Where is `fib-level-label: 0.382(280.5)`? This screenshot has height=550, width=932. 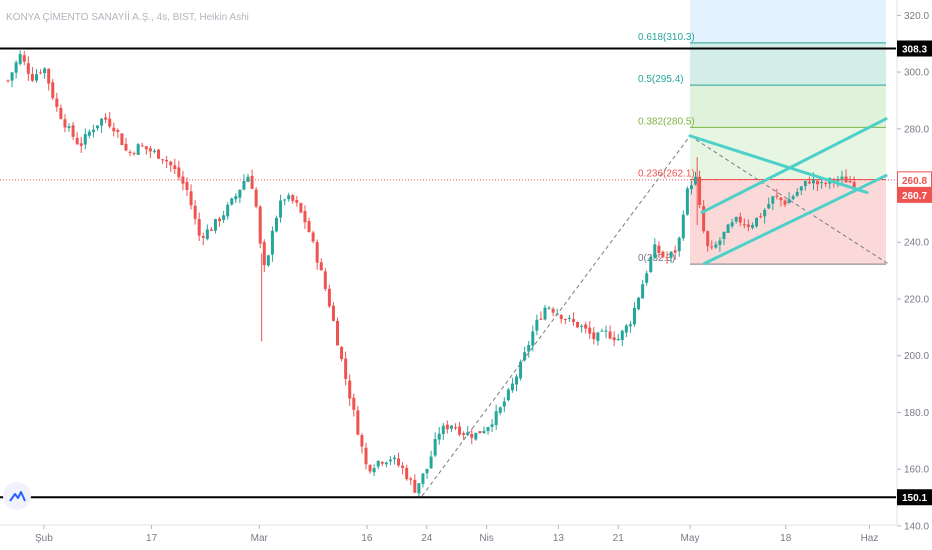
fib-level-label: 0.382(280.5) is located at coordinates (666, 121).